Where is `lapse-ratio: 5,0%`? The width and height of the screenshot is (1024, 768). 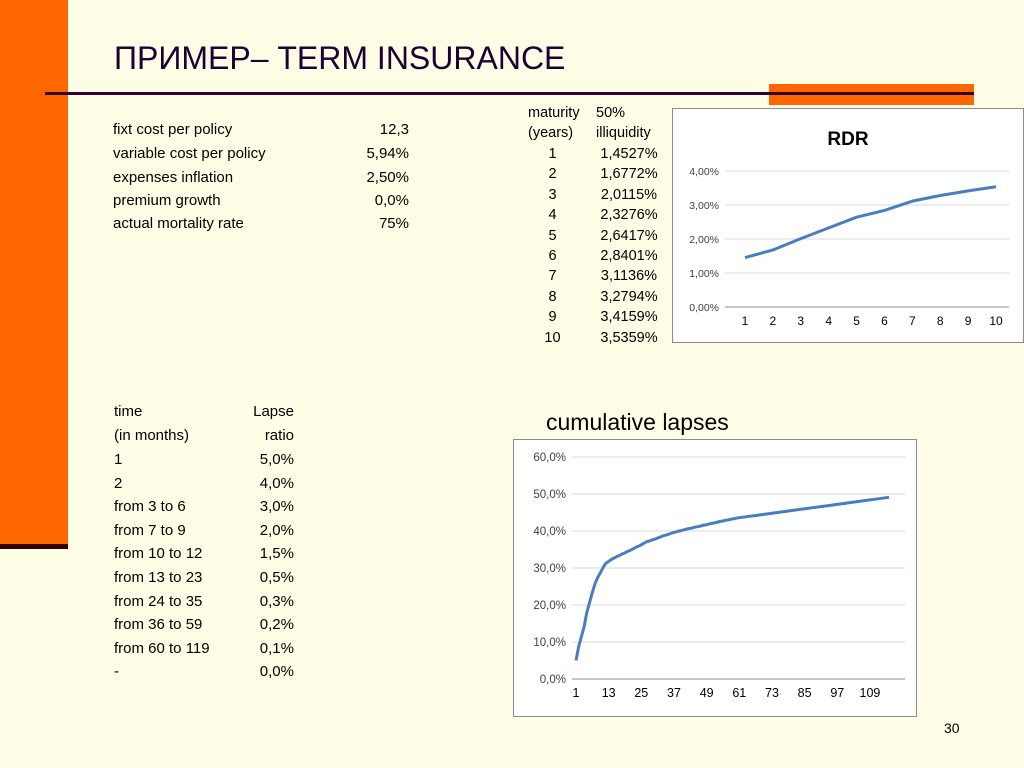 lapse-ratio: 5,0% is located at coordinates (276, 459).